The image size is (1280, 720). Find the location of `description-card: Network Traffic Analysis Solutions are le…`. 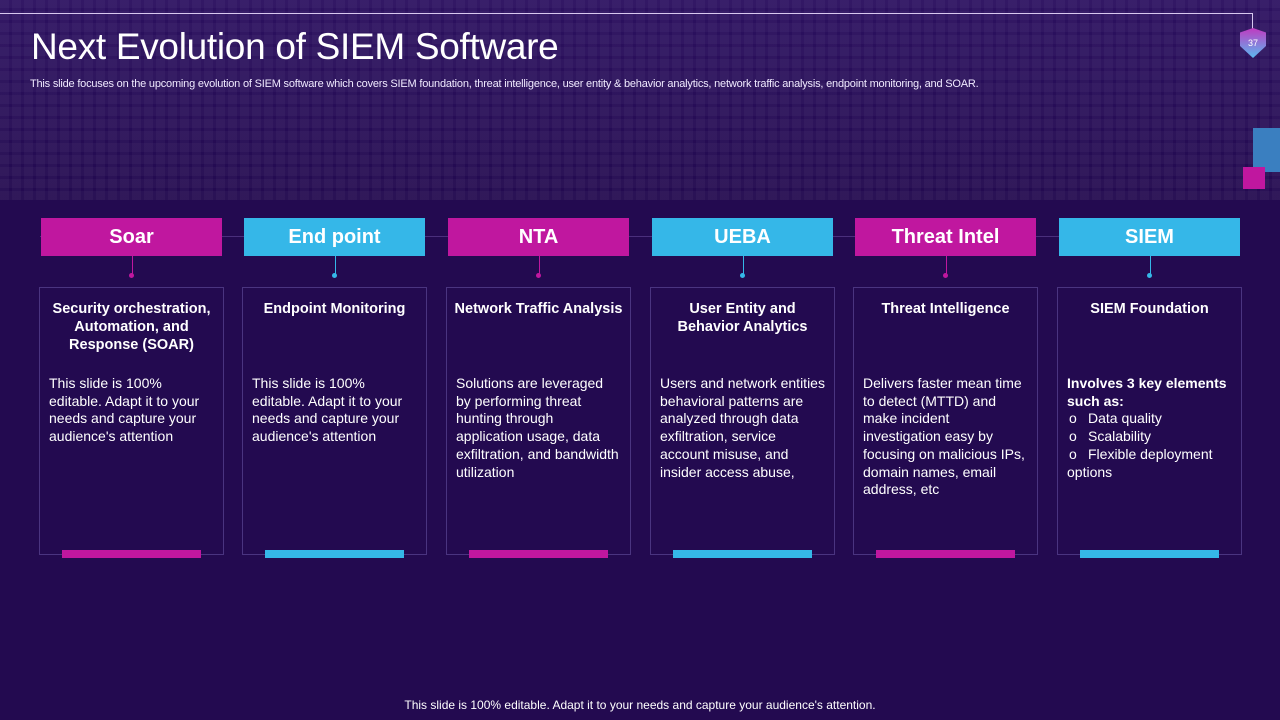

description-card: Network Traffic Analysis Solutions are le… is located at coordinates (538, 422).